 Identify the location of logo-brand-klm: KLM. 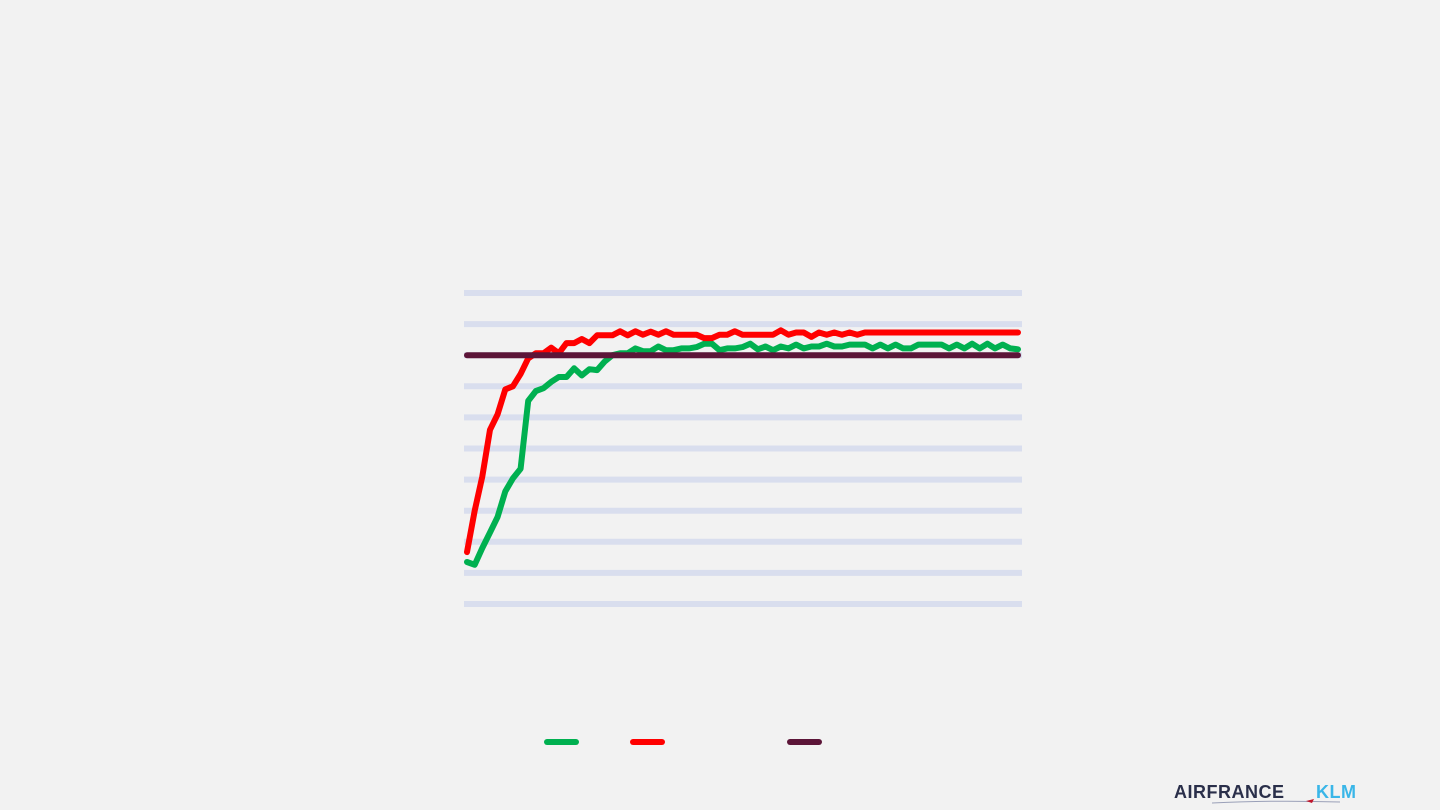
(1336, 792).